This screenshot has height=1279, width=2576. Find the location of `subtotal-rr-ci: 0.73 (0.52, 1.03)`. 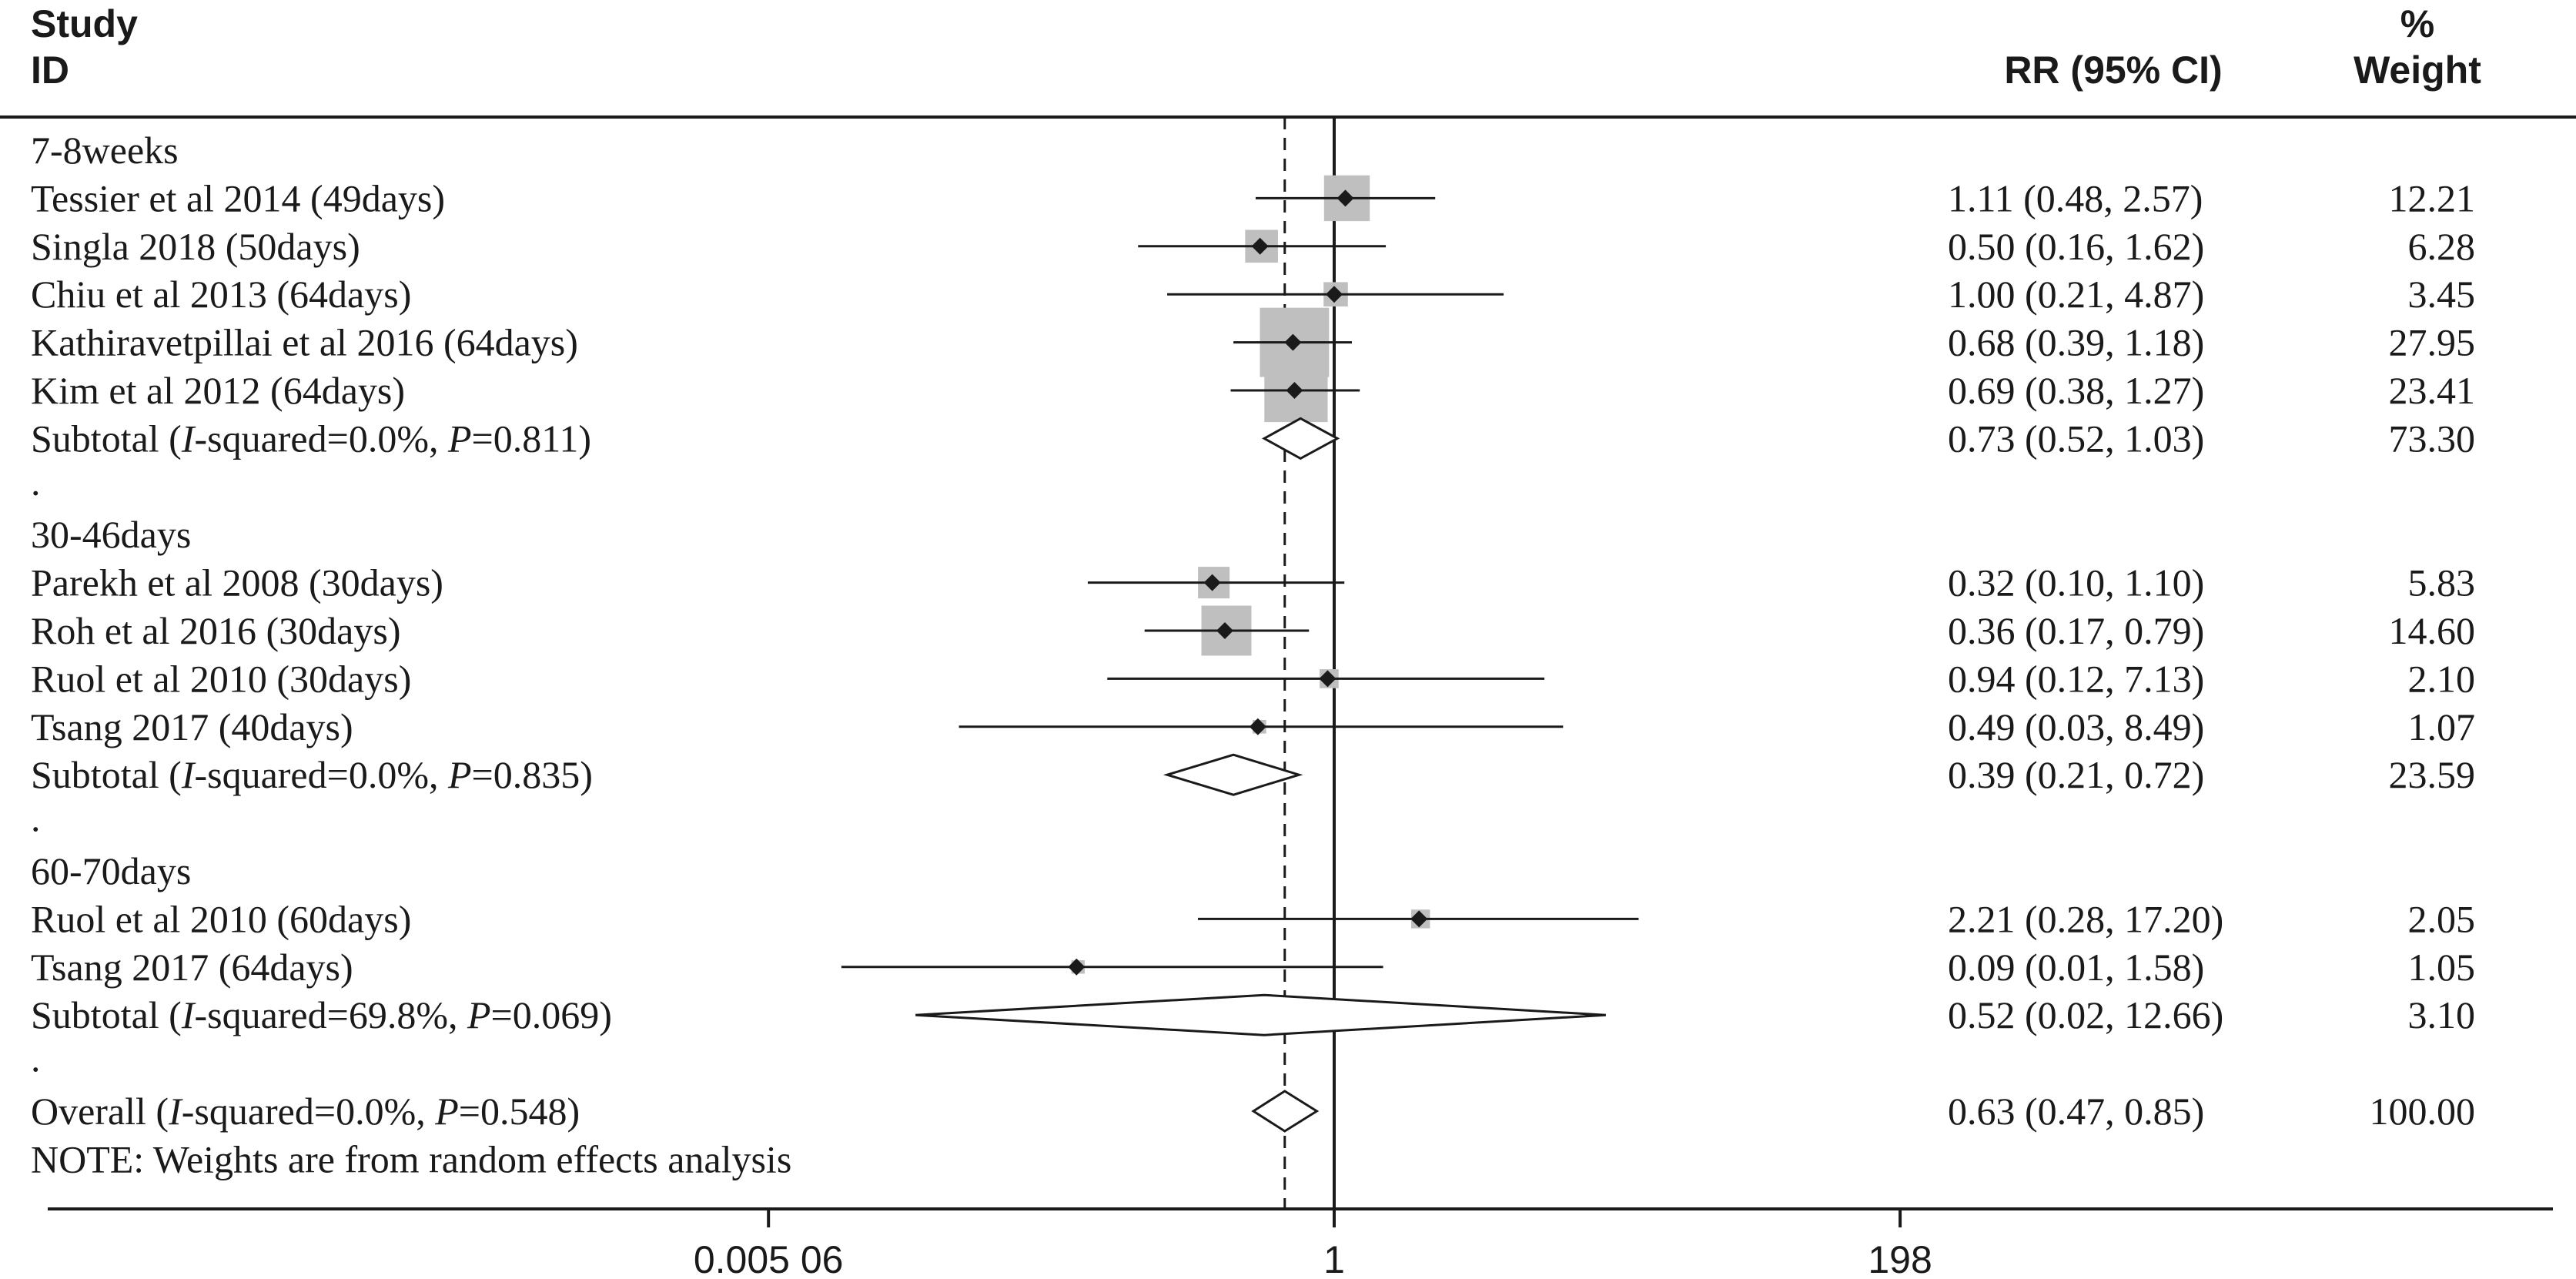

subtotal-rr-ci: 0.73 (0.52, 1.03) is located at coordinates (2076, 438).